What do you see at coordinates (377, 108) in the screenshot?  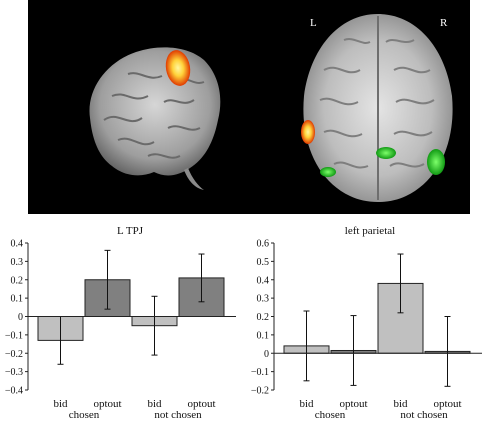 I see `axial-brain-view` at bounding box center [377, 108].